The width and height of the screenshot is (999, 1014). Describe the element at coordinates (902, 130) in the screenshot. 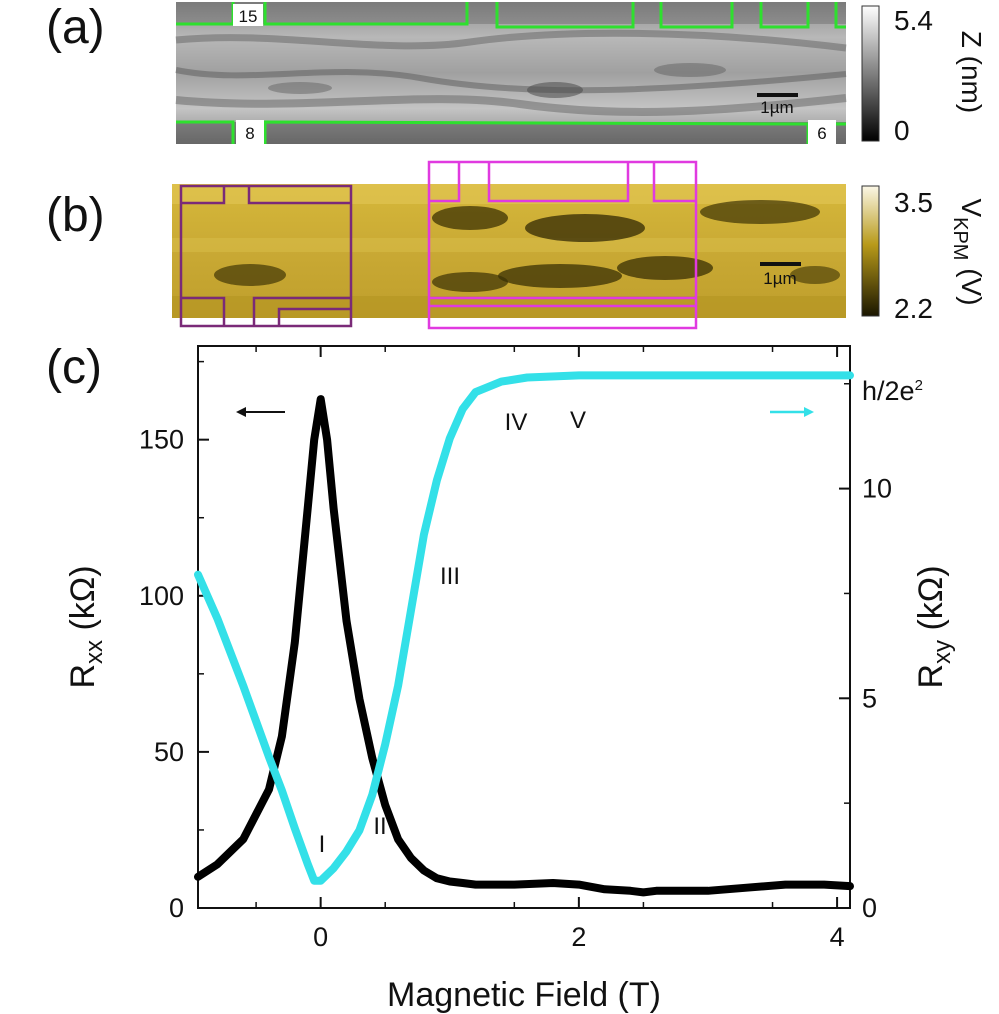

I see `colorbar-a-min: 0` at that location.